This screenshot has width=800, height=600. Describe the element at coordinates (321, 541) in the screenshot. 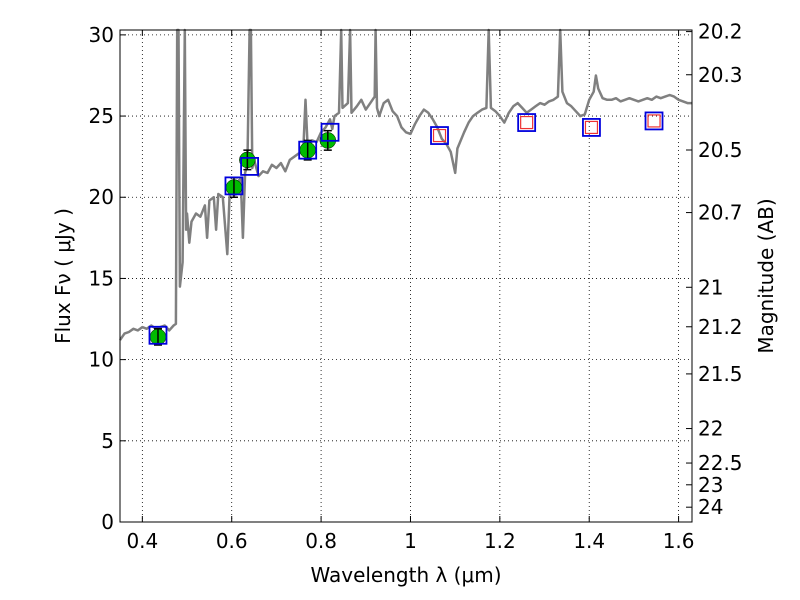

I see `x-tick-label: 0.8` at that location.